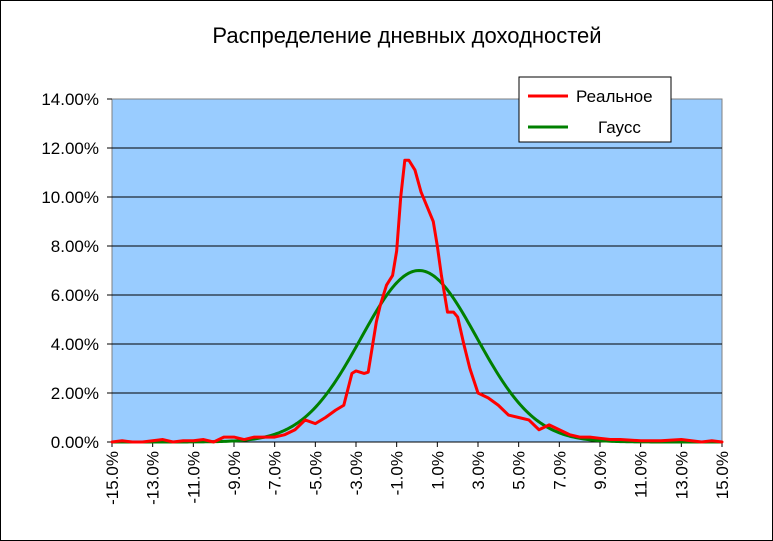 Image resolution: width=773 pixels, height=541 pixels. I want to click on y-tick-label: 14.00%, so click(70, 99).